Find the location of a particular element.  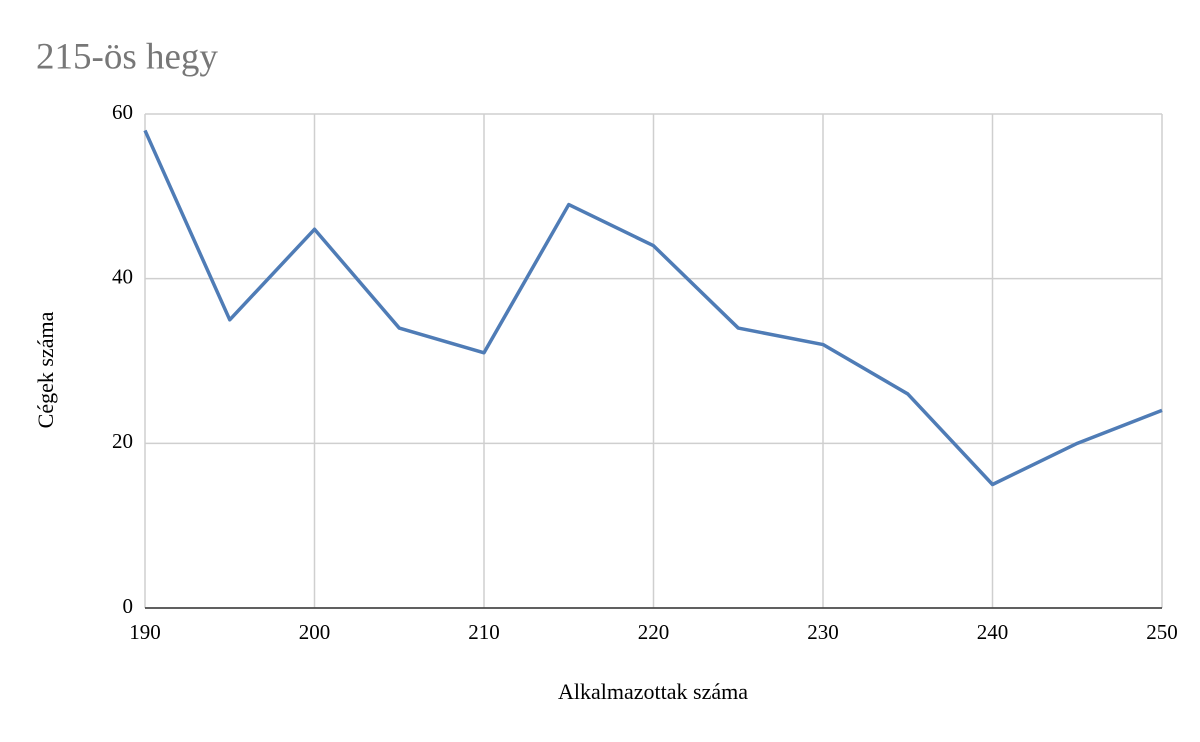

y-tick-label: 40 is located at coordinates (122, 276).